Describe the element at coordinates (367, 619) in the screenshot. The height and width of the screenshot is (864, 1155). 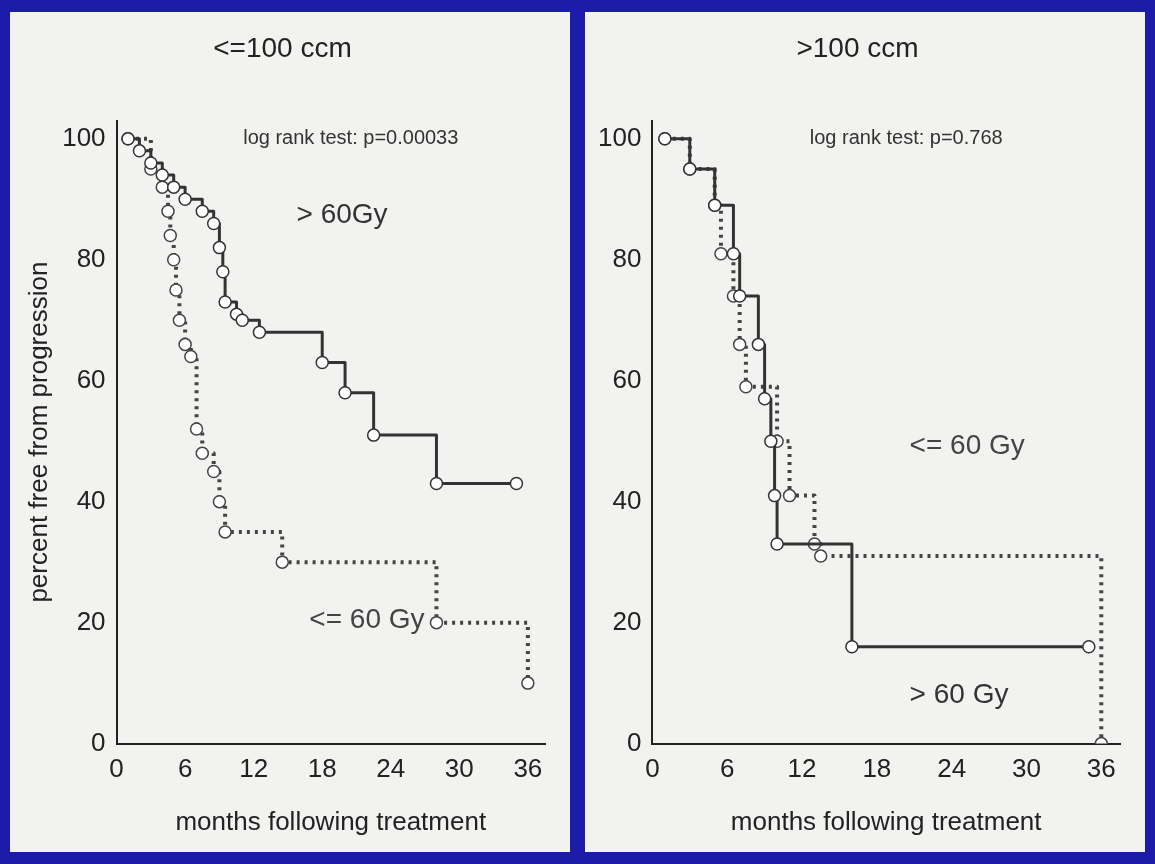
I see `series-label: <= 60 Gy` at that location.